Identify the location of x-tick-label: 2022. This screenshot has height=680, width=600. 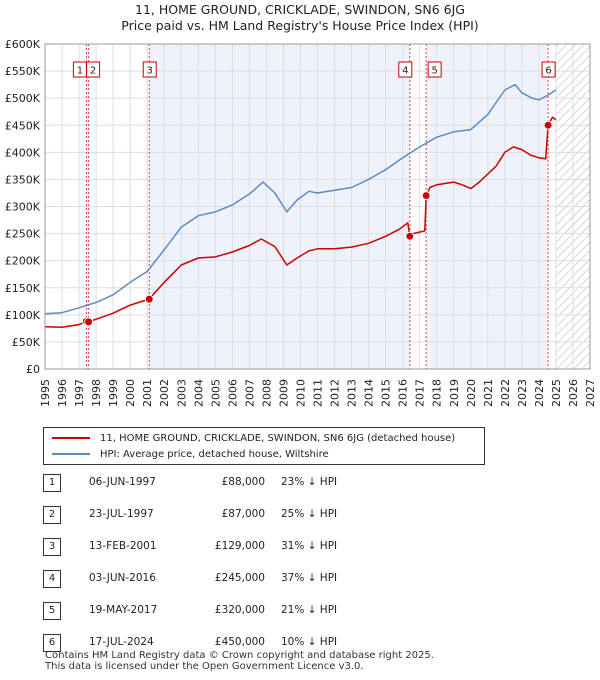
(505, 393).